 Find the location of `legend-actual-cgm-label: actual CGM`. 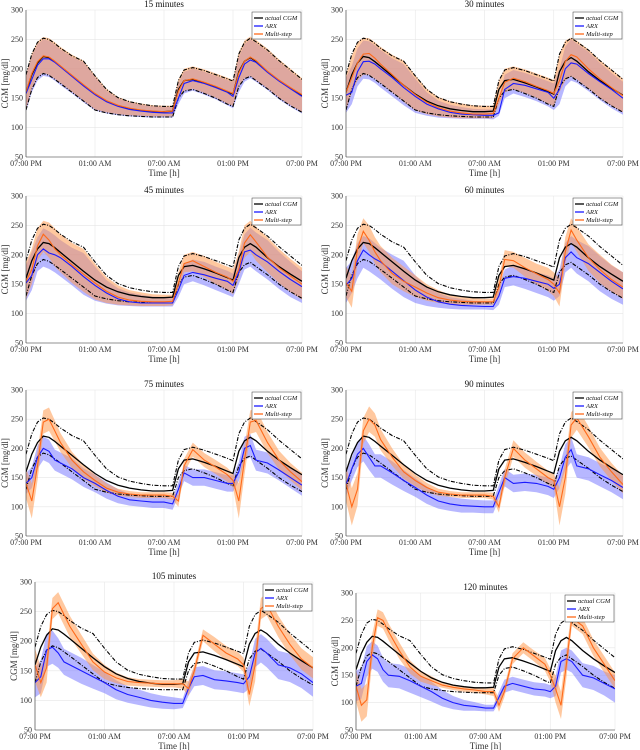

legend-actual-cgm-label: actual CGM is located at coordinates (281, 398).